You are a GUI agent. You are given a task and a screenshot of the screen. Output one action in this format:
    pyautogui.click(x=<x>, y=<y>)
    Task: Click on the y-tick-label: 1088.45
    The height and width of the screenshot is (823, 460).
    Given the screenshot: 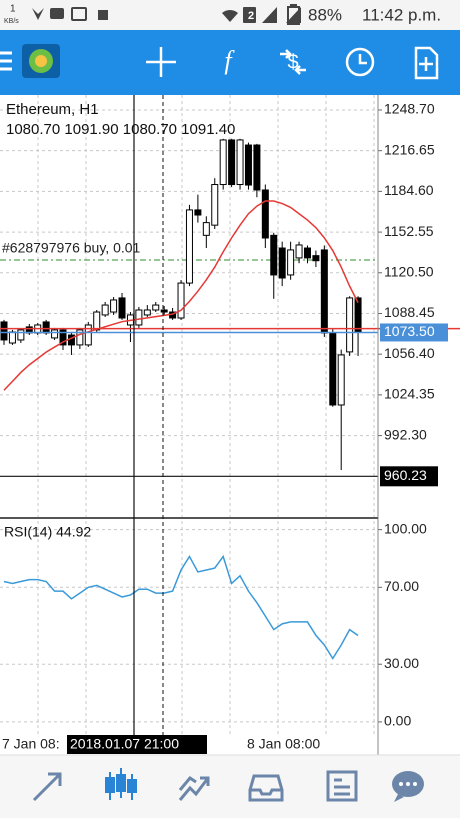 What is the action you would take?
    pyautogui.click(x=409, y=312)
    